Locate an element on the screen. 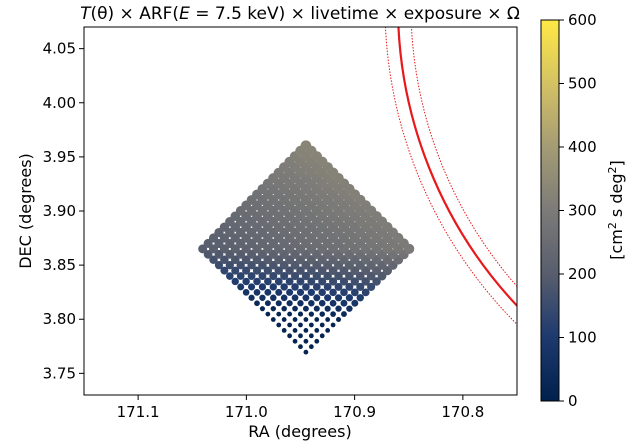  colorbar-label: [cm2 s deg2] is located at coordinates (616, 210).